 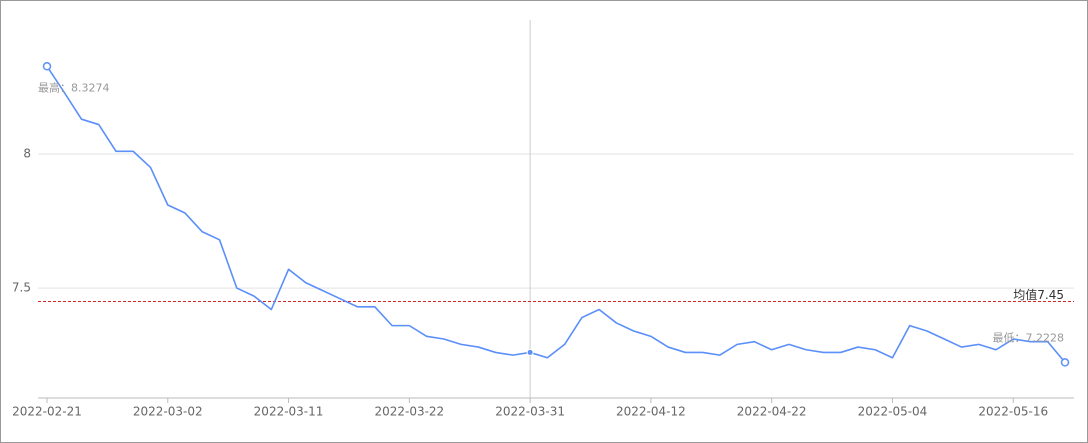 I want to click on max-label: 最高：8.3274, so click(x=74, y=87).